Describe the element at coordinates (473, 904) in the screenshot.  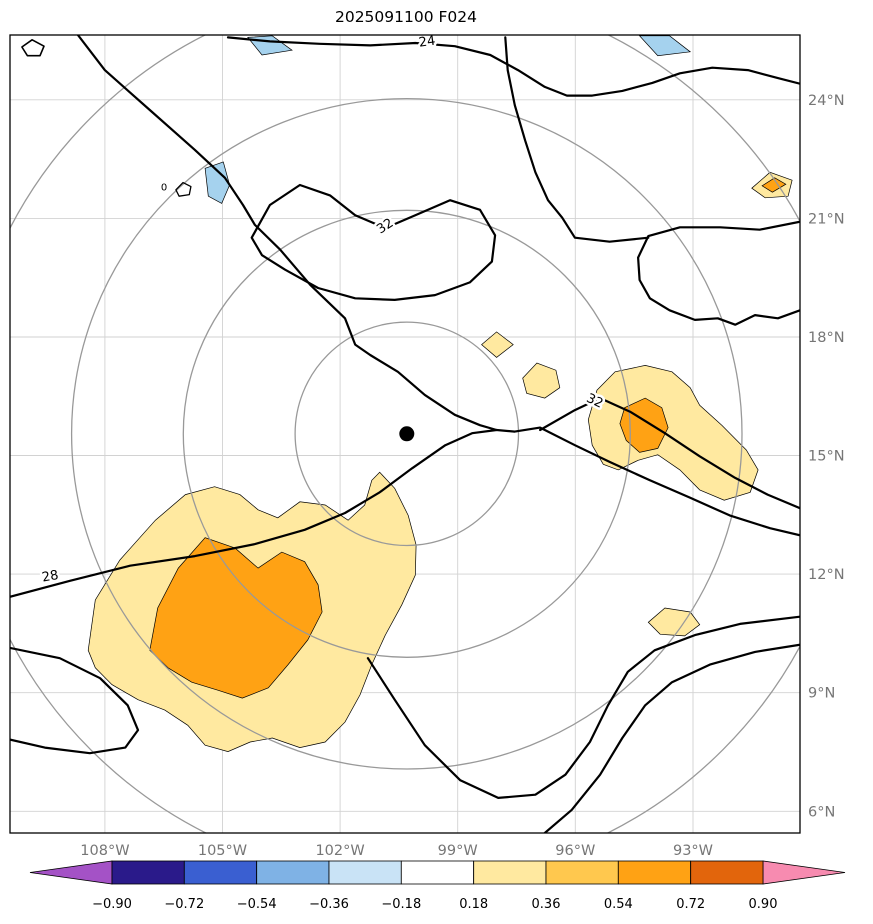
I see `colorbar-tick-label: 0.18` at that location.